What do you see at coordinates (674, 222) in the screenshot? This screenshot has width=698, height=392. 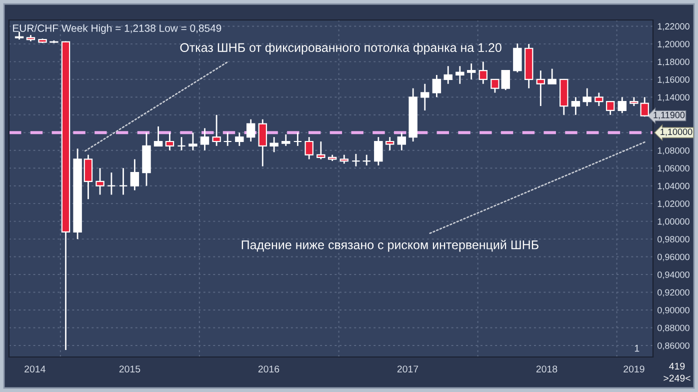 I see `y-tick-label: 1,00000` at bounding box center [674, 222].